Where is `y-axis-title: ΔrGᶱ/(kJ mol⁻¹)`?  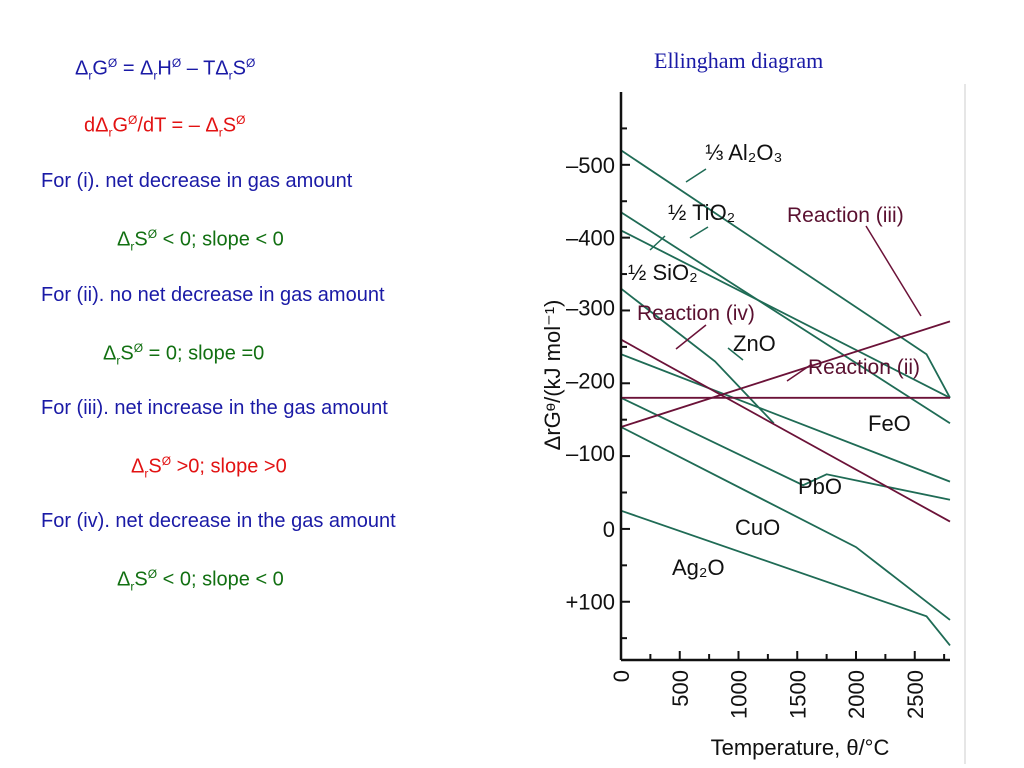 y-axis-title: ΔrGᶱ/(kJ mol⁻¹) is located at coordinates (552, 375).